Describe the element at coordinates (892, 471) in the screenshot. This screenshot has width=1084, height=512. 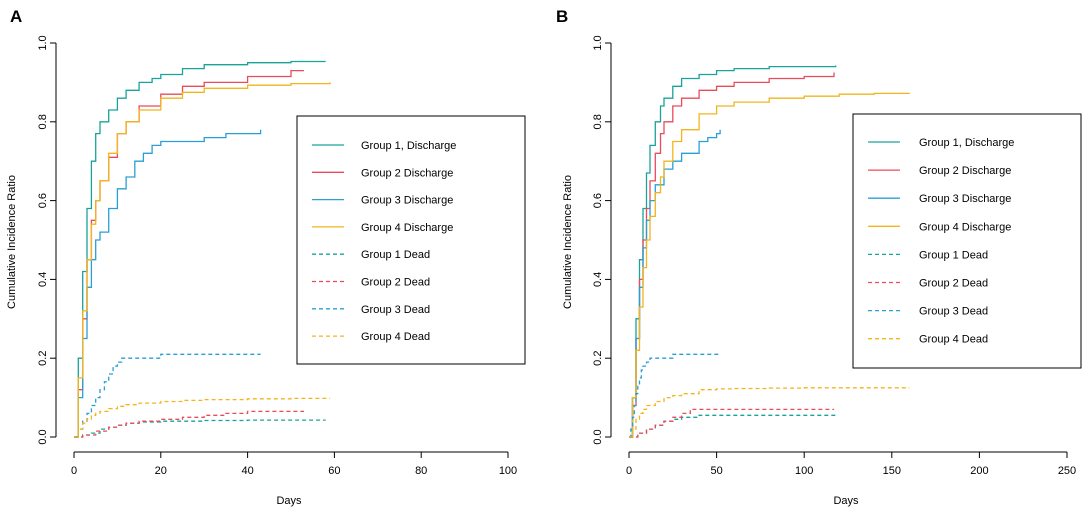
I see `x-tick-label: 150` at that location.